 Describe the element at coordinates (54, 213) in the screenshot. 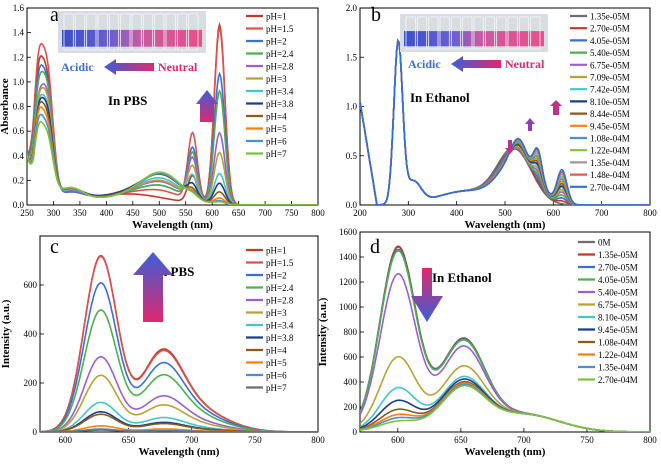

I see `x-tick-label: 300` at that location.